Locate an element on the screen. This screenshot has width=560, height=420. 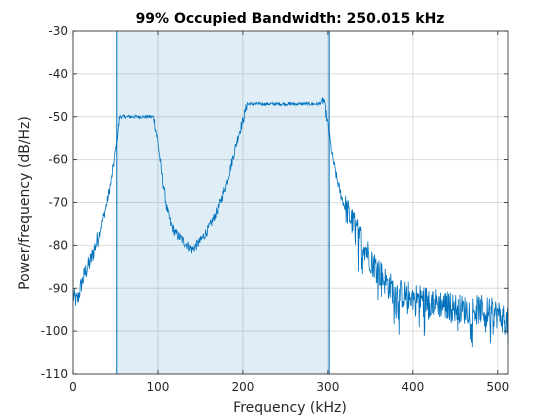
x-tick-label: 200 is located at coordinates (242, 387).